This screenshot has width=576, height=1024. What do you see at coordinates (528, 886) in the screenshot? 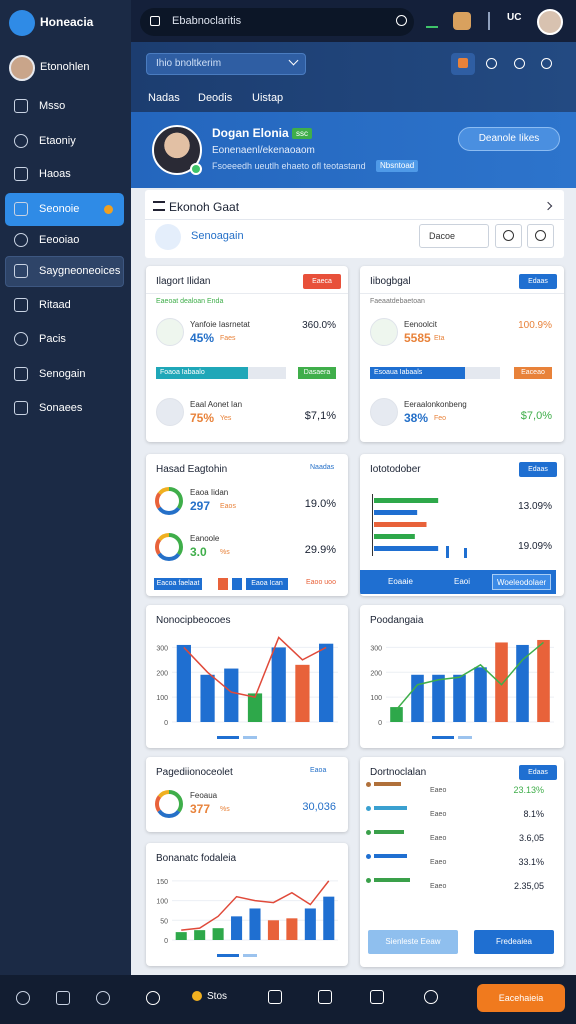
I see `row-value: 2.35,05` at bounding box center [528, 886].